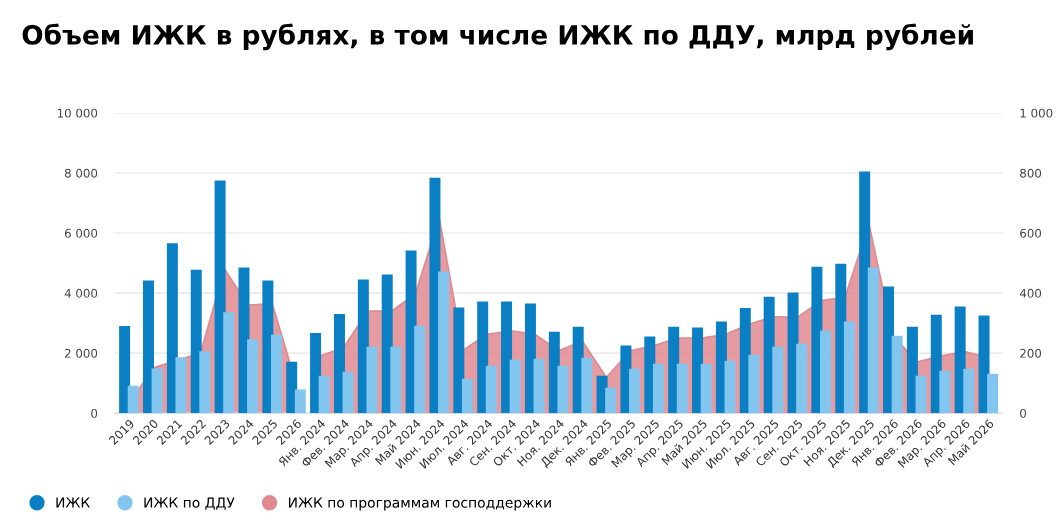 This screenshot has width=1061, height=523. Describe the element at coordinates (1036, 113) in the screenshot. I see `y2-tick-label: 1 000` at that location.